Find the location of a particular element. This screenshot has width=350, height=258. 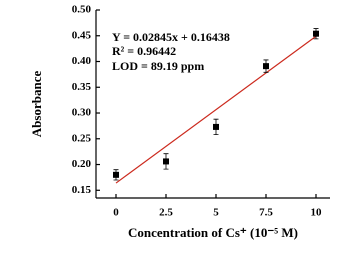

y-tick-label: 0.25 is located at coordinates (82, 138).